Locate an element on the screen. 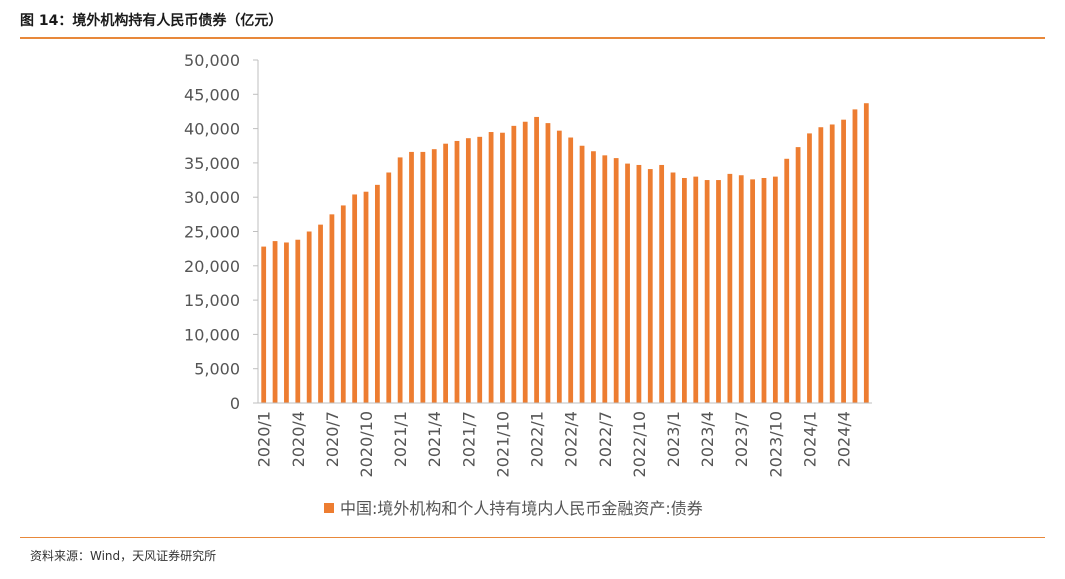 The image size is (1065, 579). x-tick-label: 2020/1 is located at coordinates (264, 439).